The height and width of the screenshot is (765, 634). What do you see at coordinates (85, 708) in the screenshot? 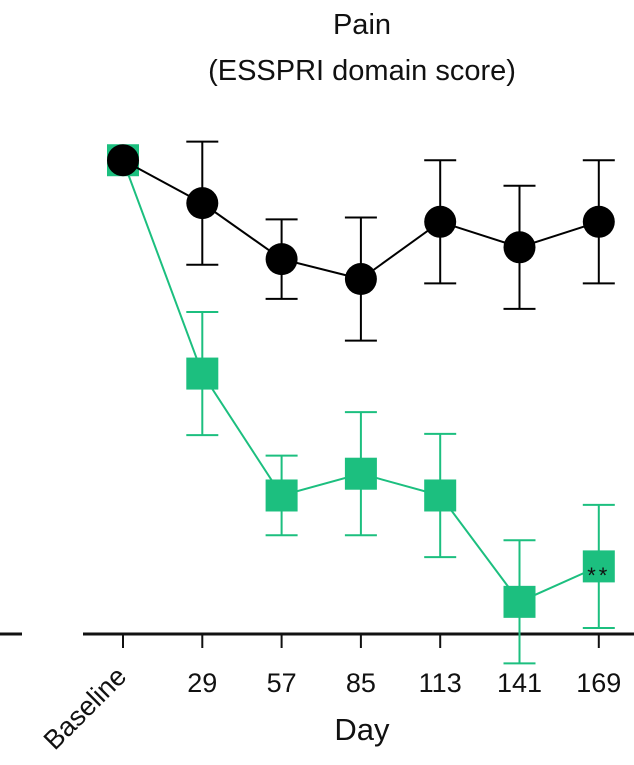
I see `x-tick-label: Baseline` at bounding box center [85, 708].